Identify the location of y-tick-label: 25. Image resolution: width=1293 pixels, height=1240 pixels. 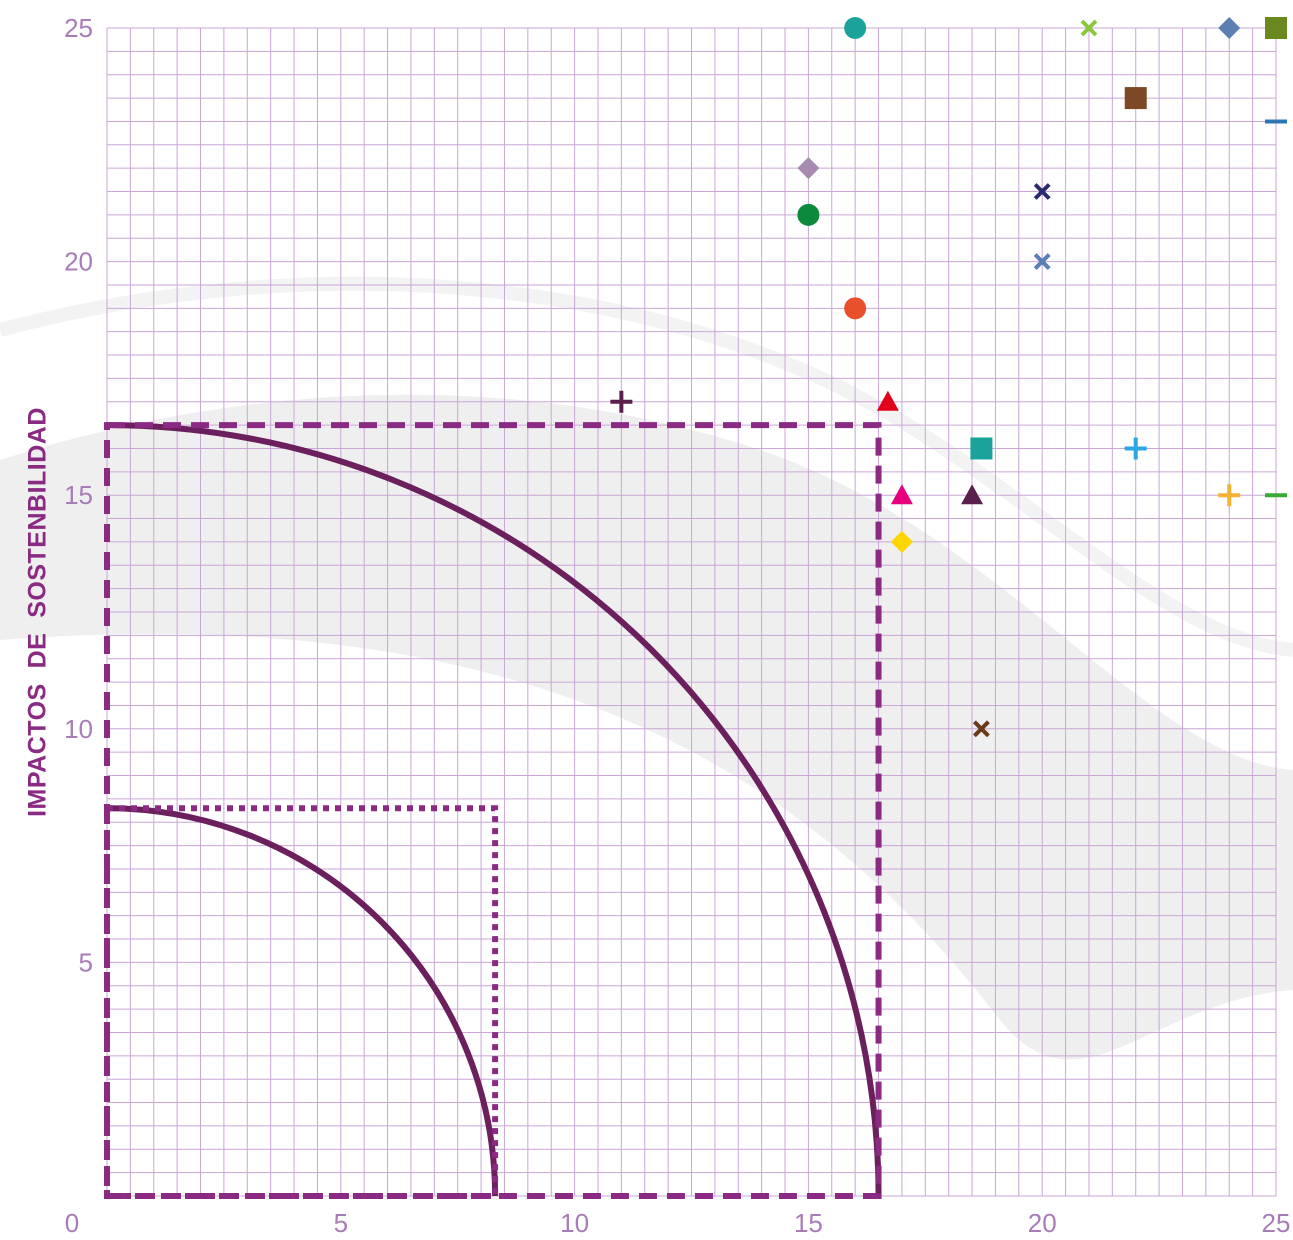
(78, 28).